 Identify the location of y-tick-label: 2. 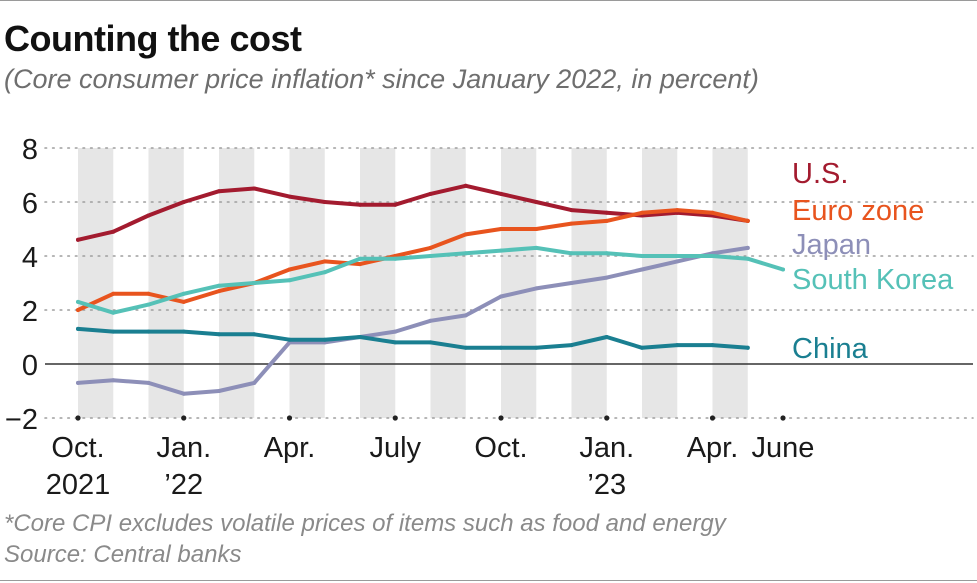
(30, 312).